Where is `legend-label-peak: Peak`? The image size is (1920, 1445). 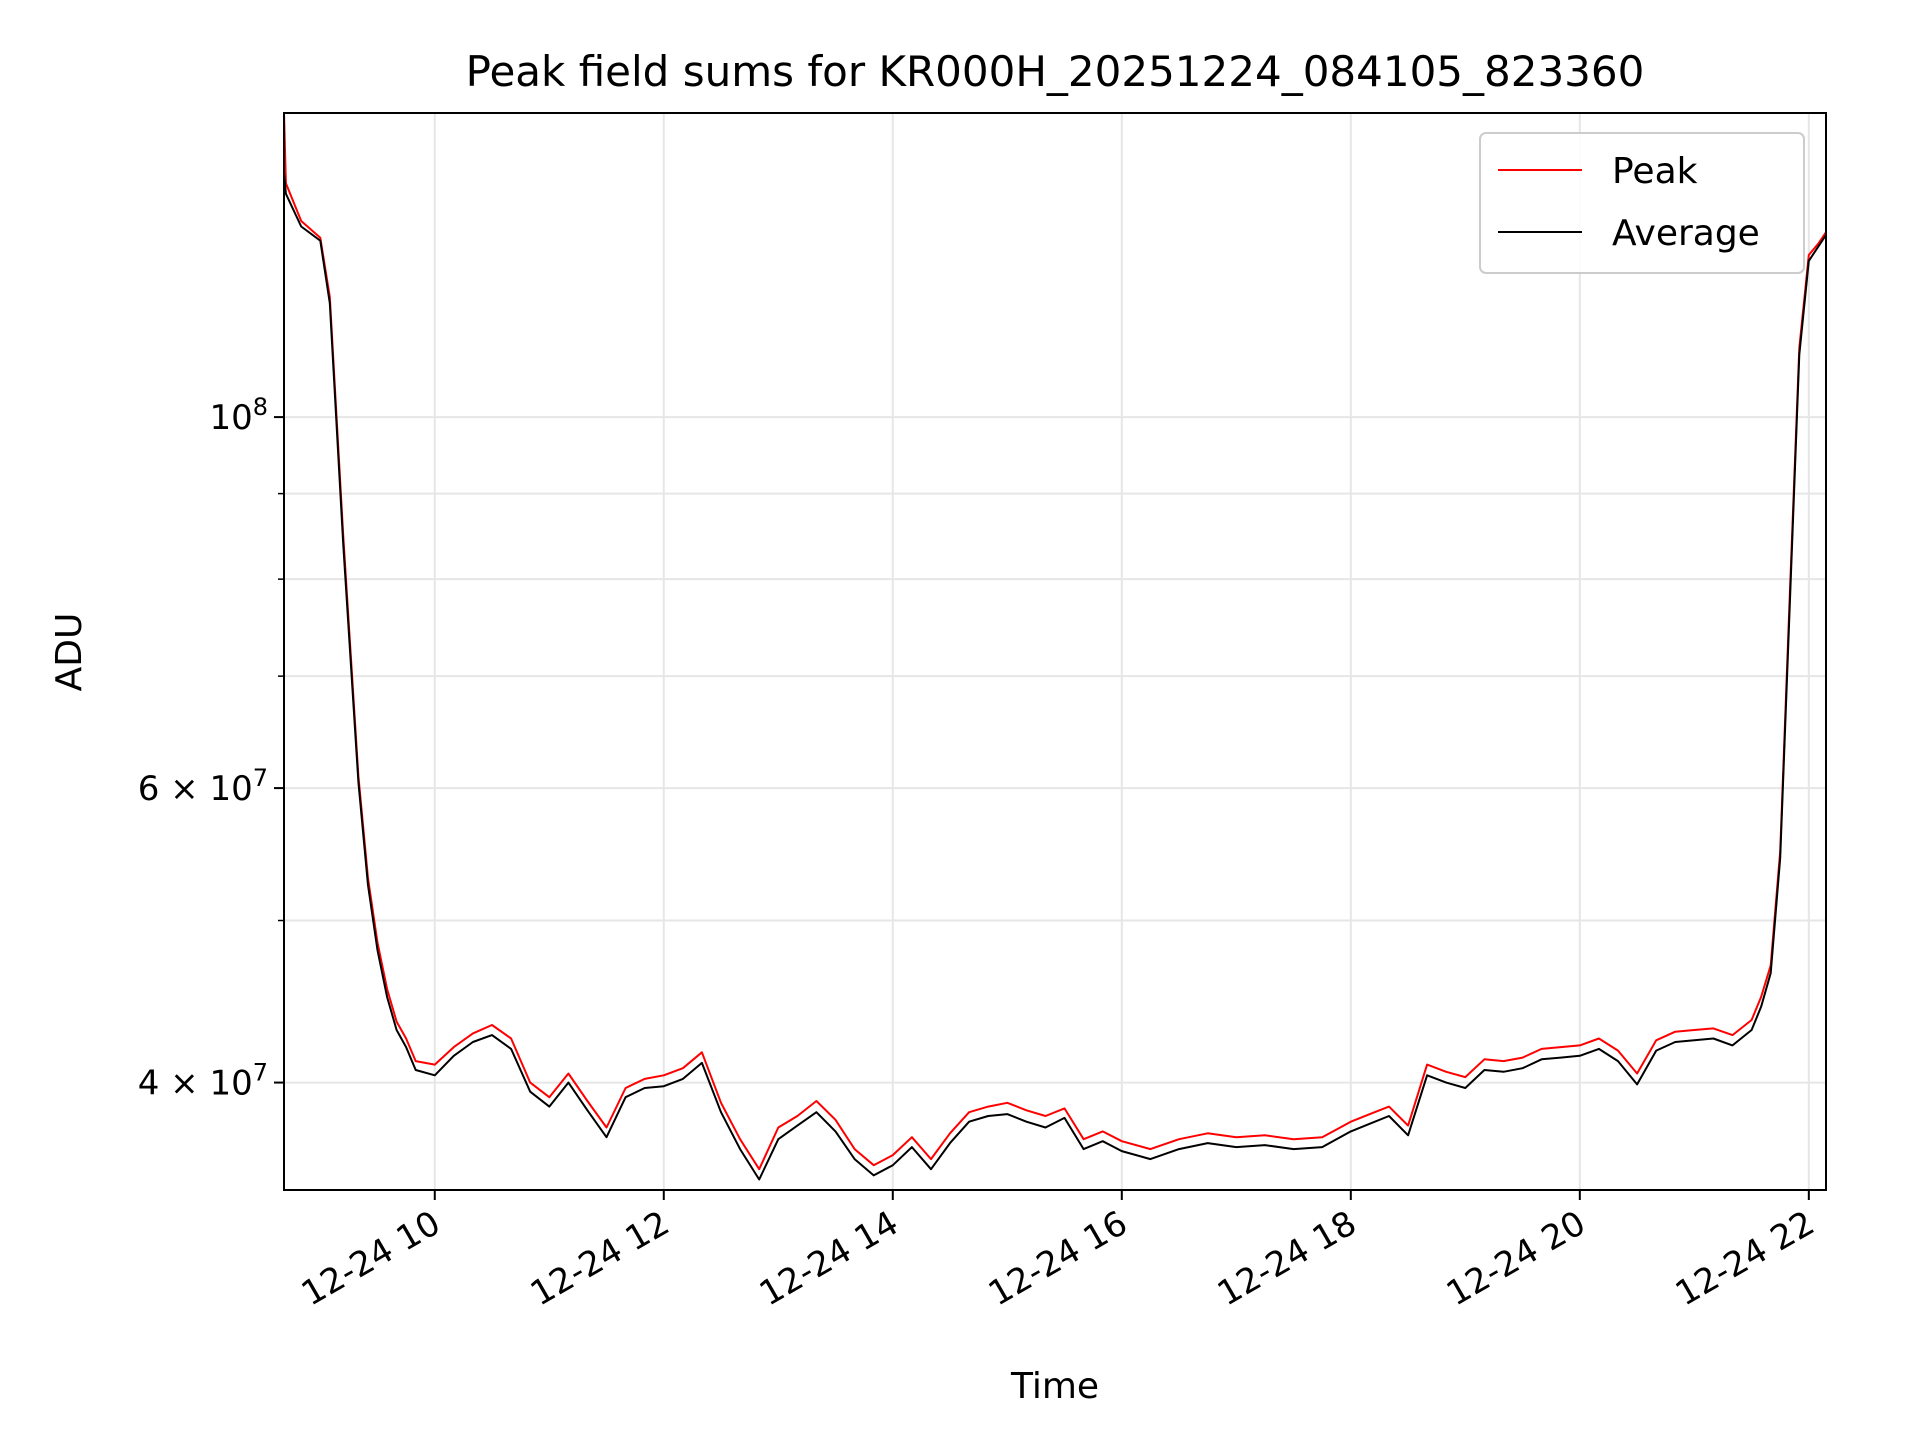
legend-label-peak: Peak is located at coordinates (1655, 171).